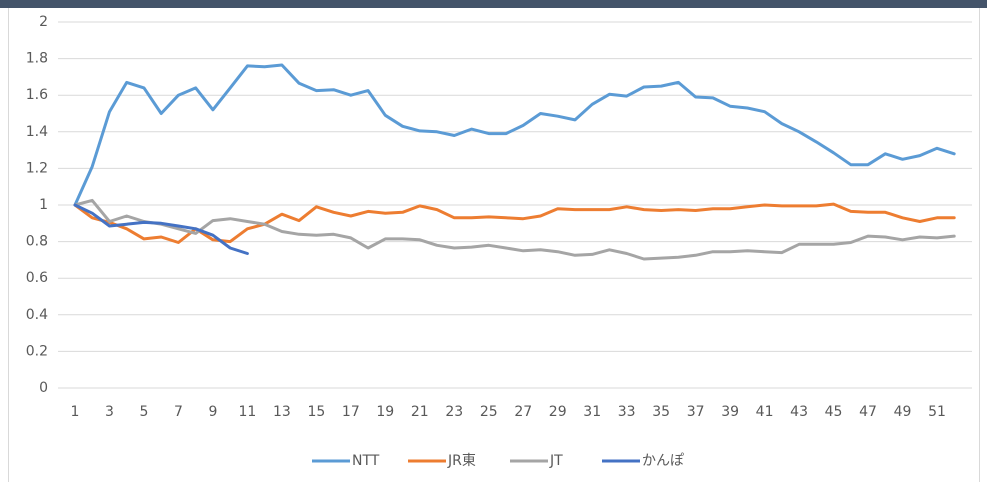 The image size is (987, 482). Describe the element at coordinates (37, 168) in the screenshot. I see `y-tick-label: 1.2` at that location.